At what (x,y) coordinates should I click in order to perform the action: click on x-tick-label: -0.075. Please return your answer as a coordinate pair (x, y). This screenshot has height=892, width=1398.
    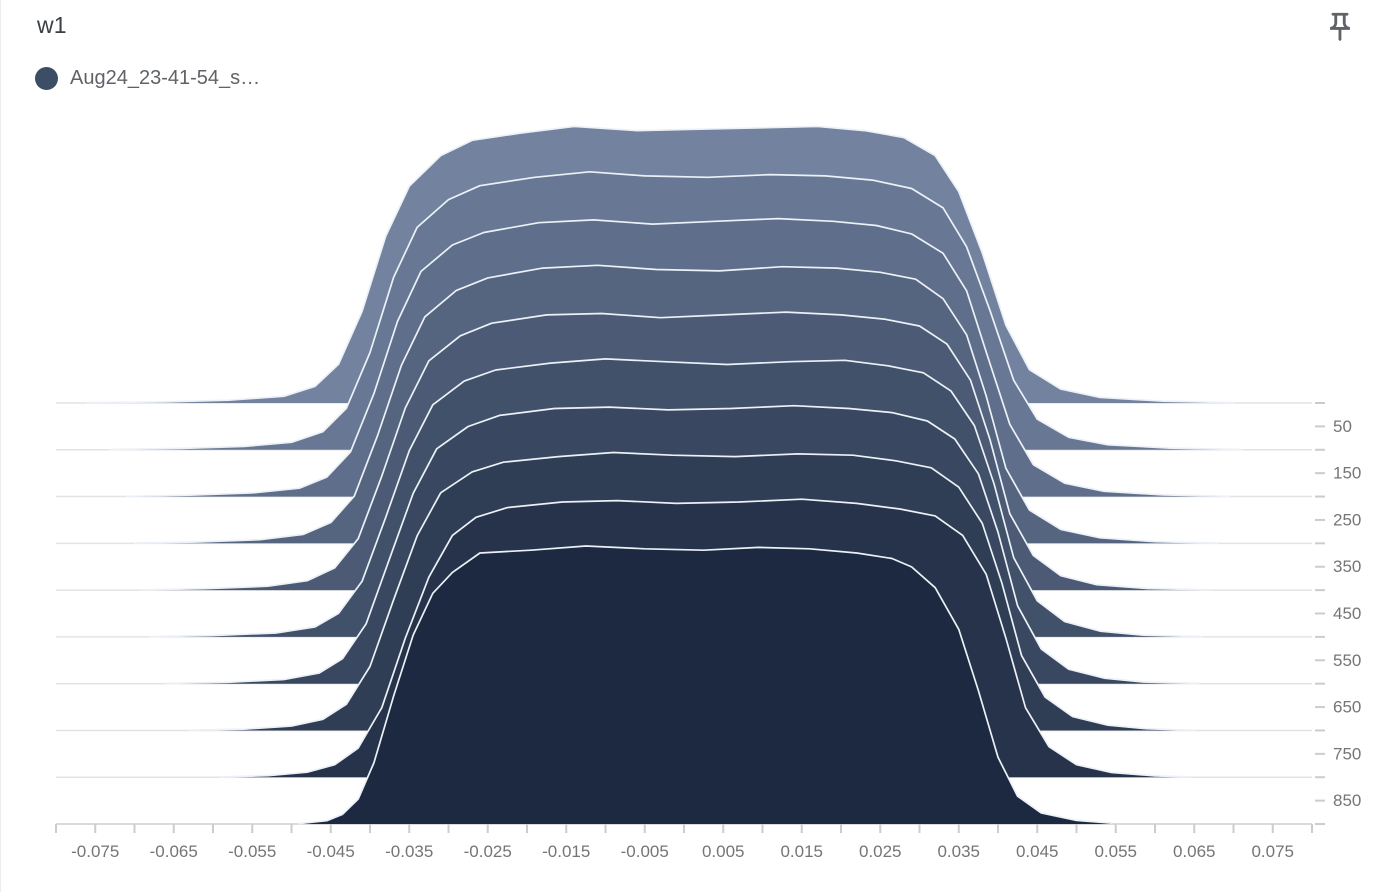
    Looking at the image, I should click on (95, 851).